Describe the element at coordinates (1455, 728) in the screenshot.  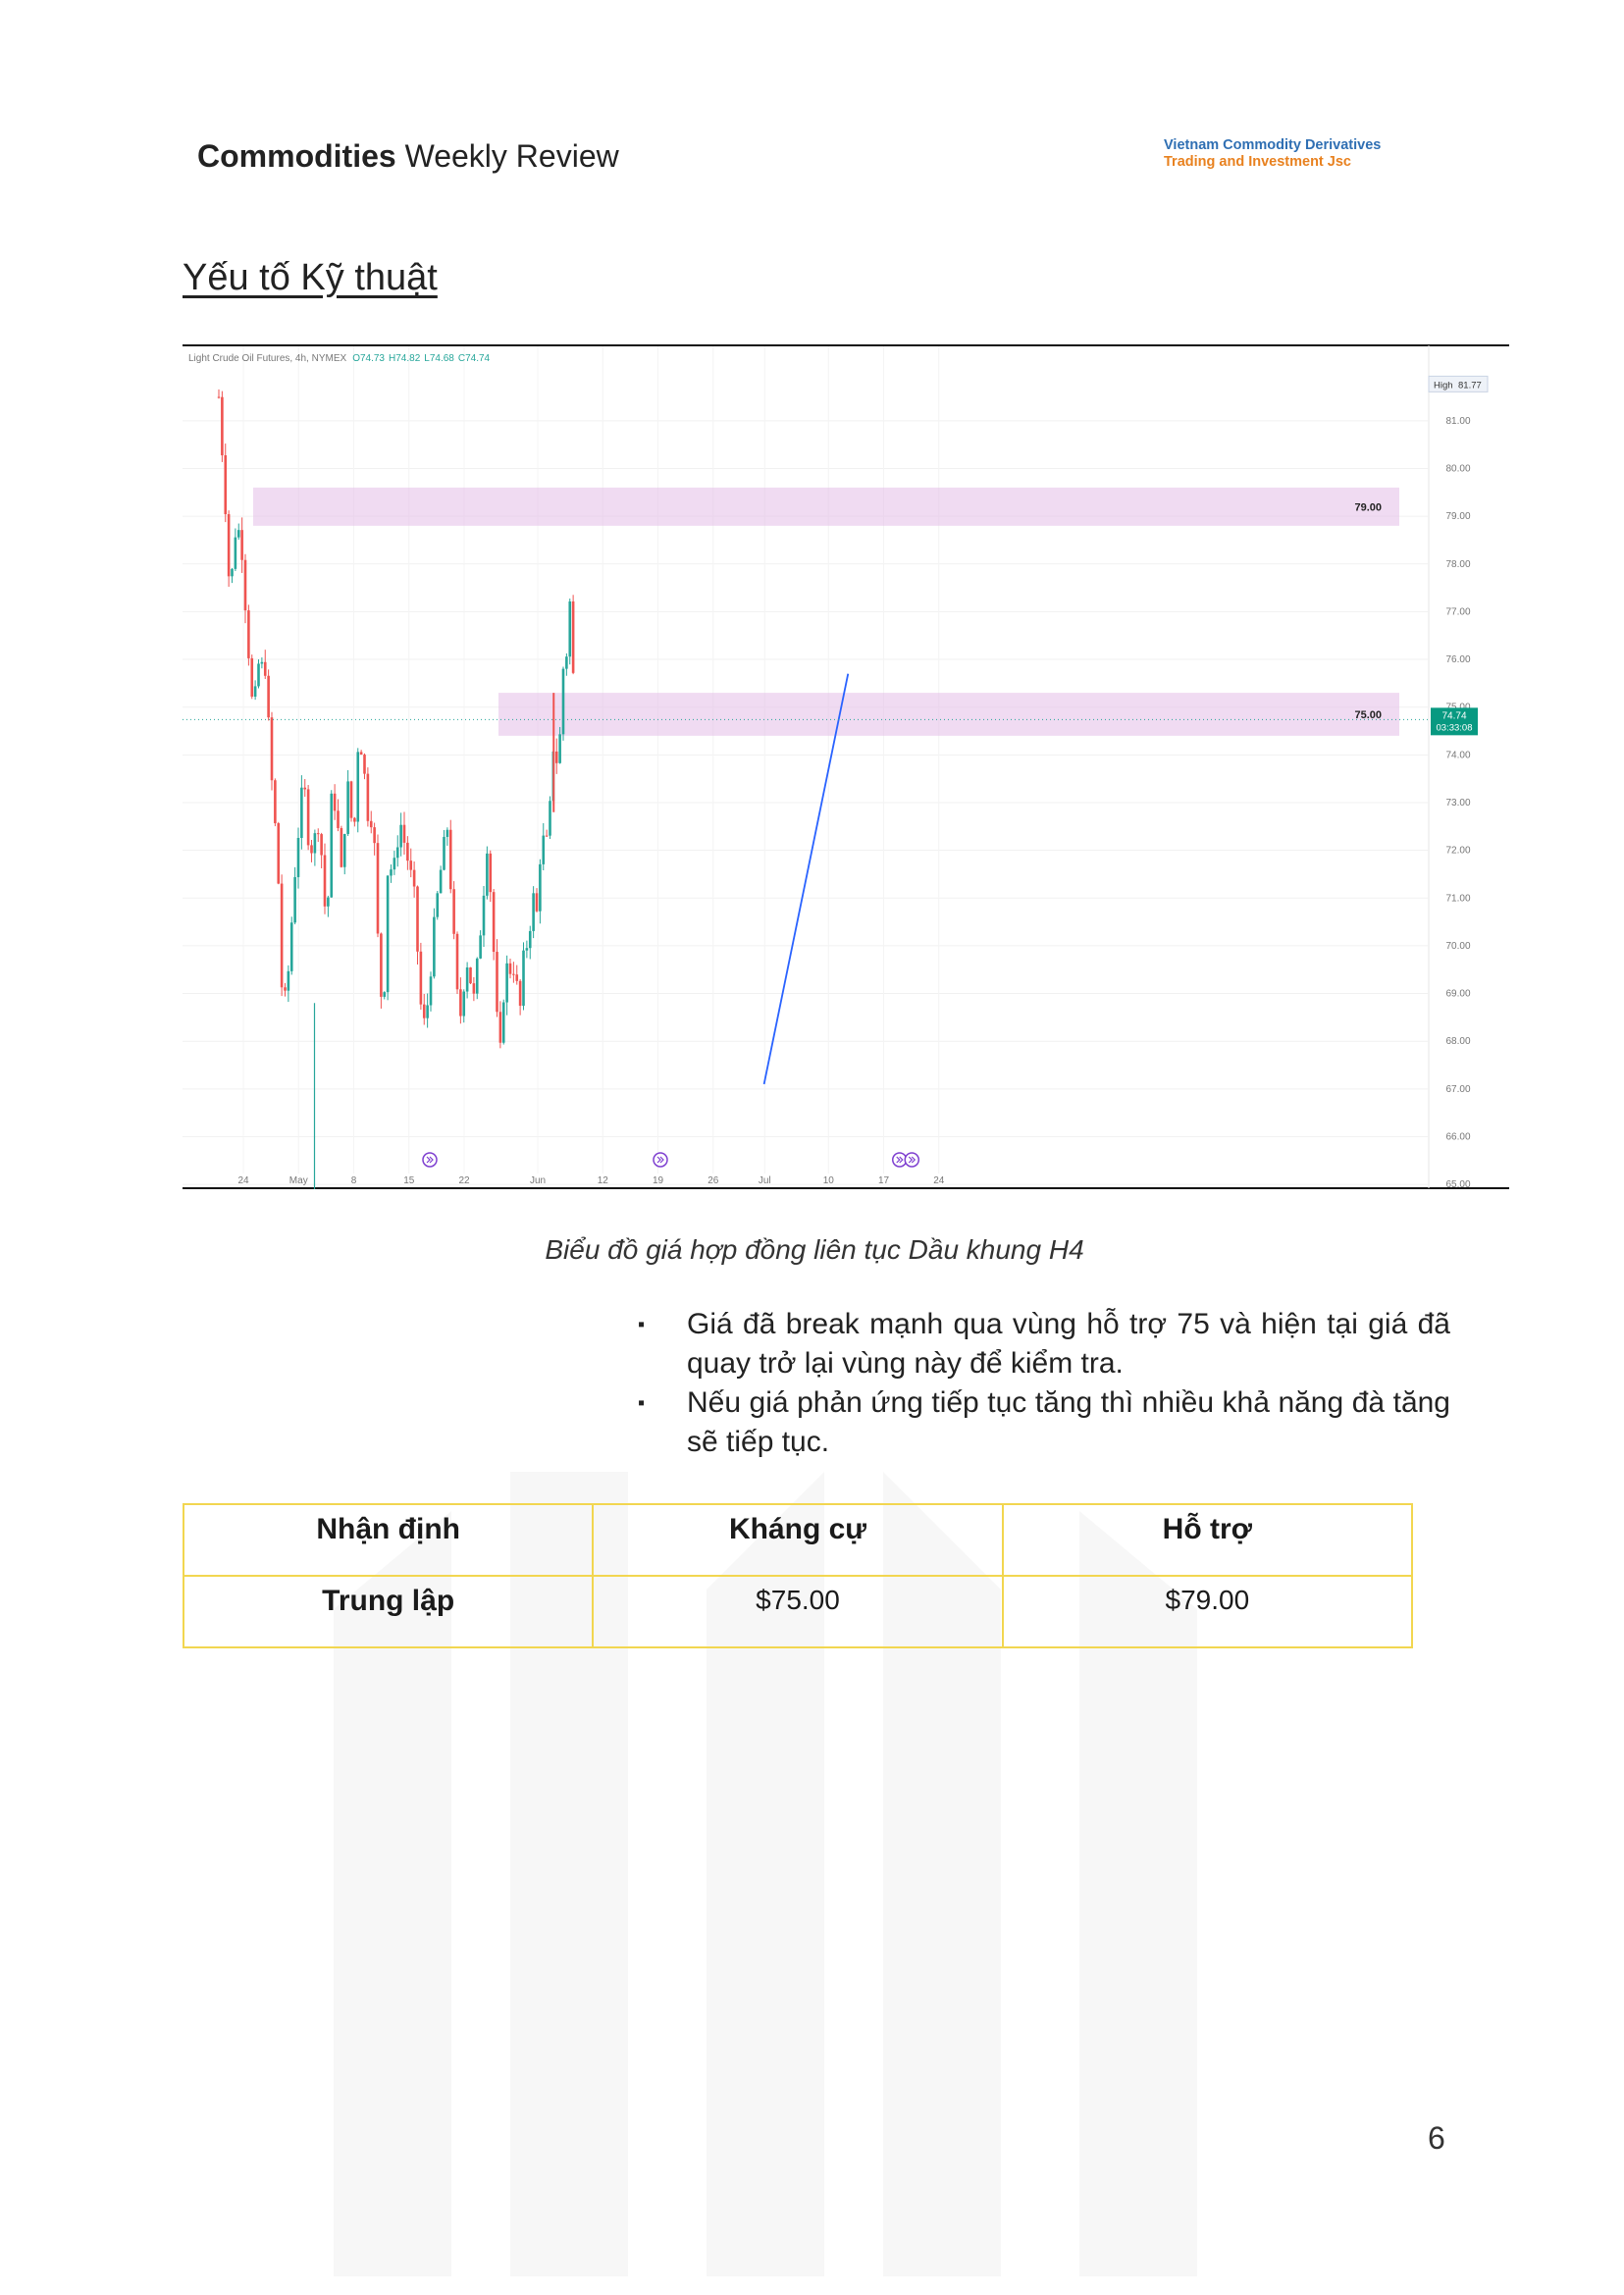
I see `last-price-countdown: 03:33:08` at that location.